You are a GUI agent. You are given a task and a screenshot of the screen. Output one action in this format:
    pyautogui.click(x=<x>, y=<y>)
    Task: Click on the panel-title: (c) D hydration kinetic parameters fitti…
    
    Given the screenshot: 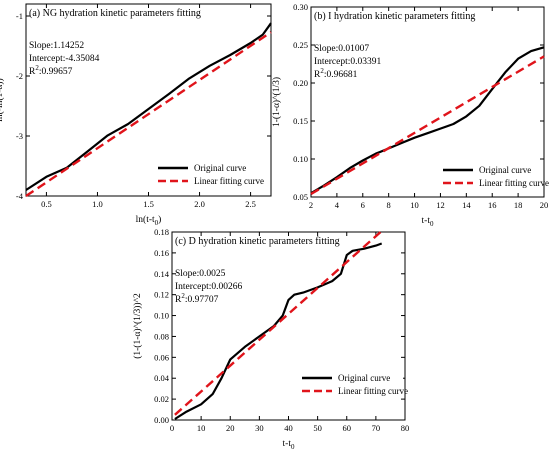 What is the action you would take?
    pyautogui.click(x=257, y=241)
    